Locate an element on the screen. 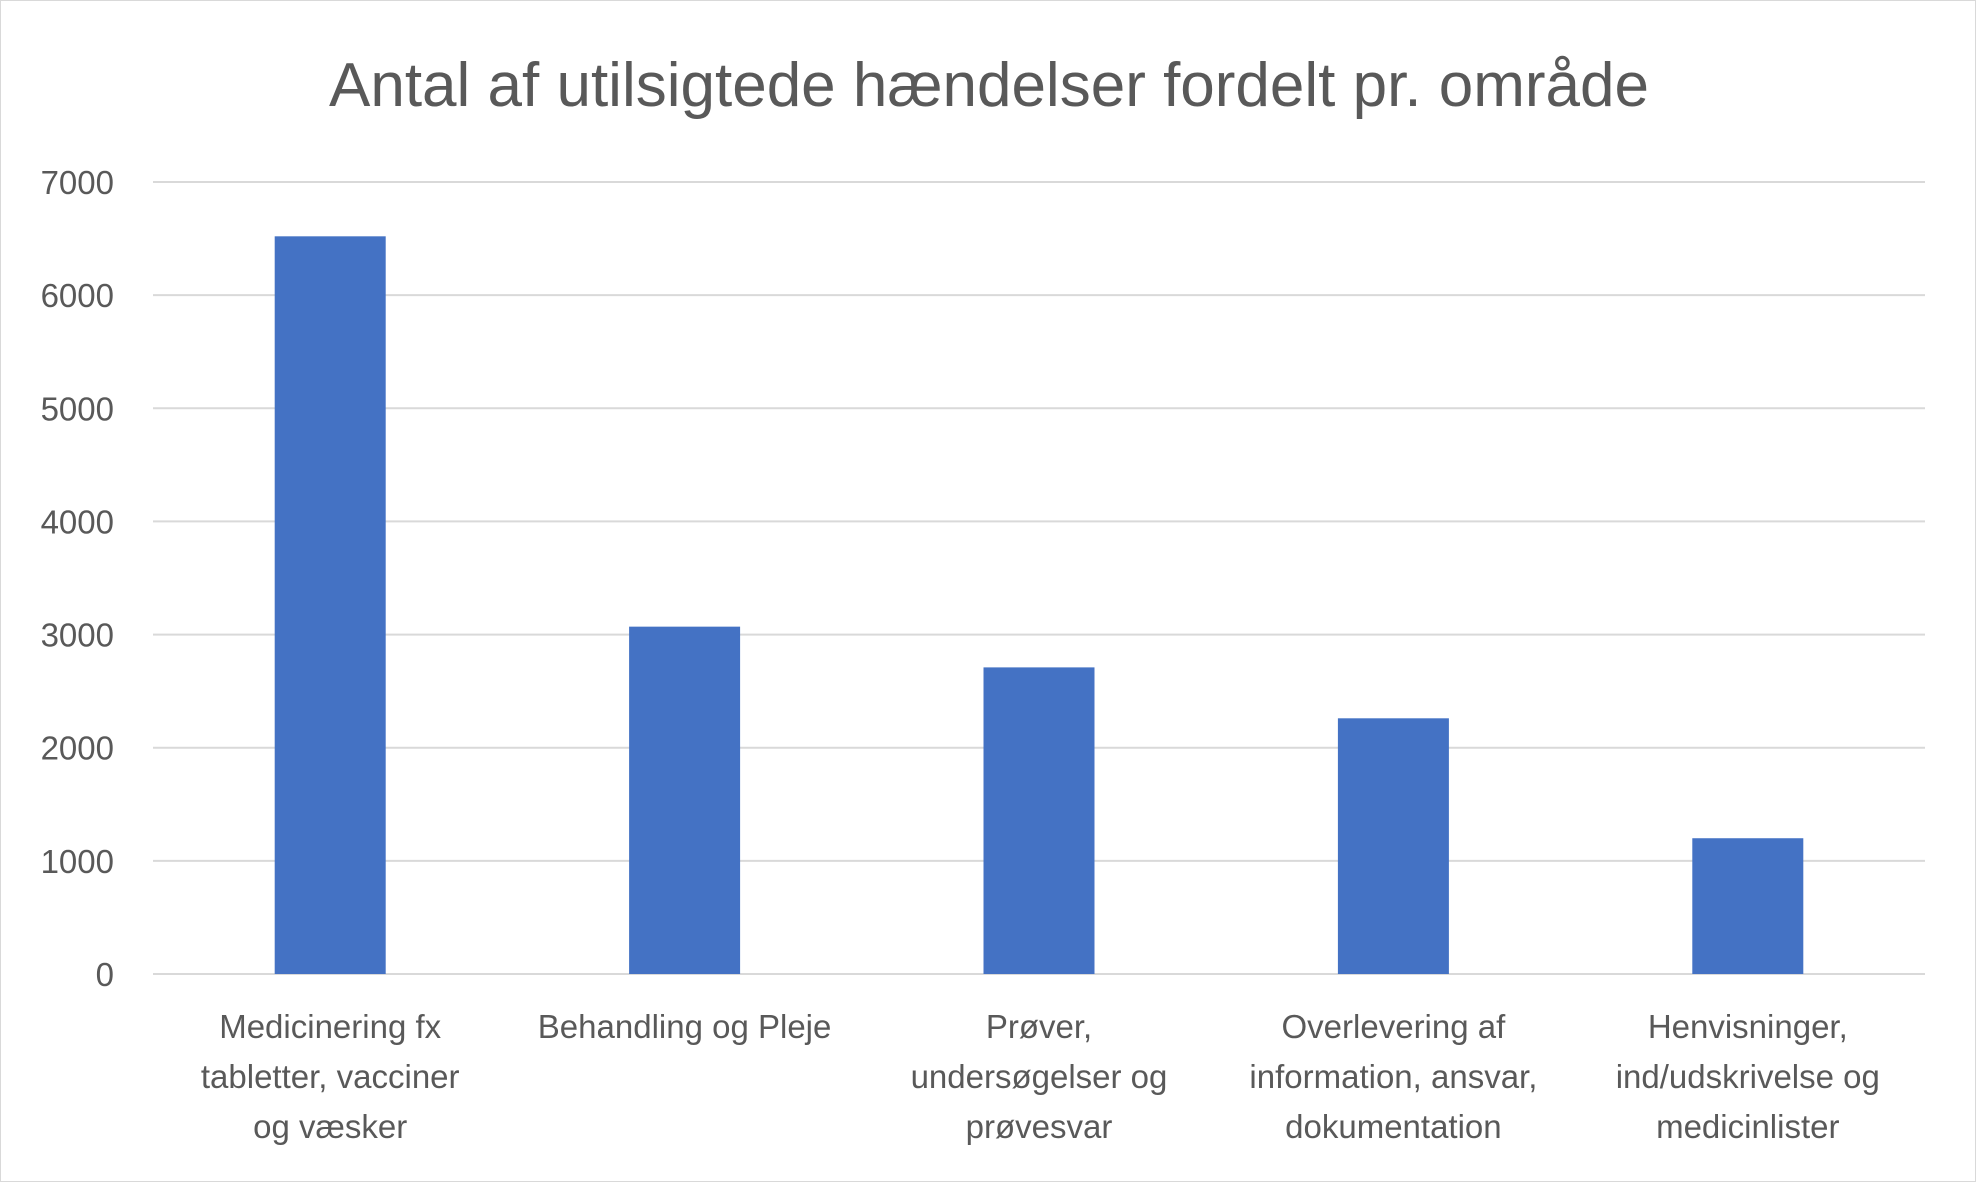  x-category-label: Behandling og Pleje is located at coordinates (685, 1026).